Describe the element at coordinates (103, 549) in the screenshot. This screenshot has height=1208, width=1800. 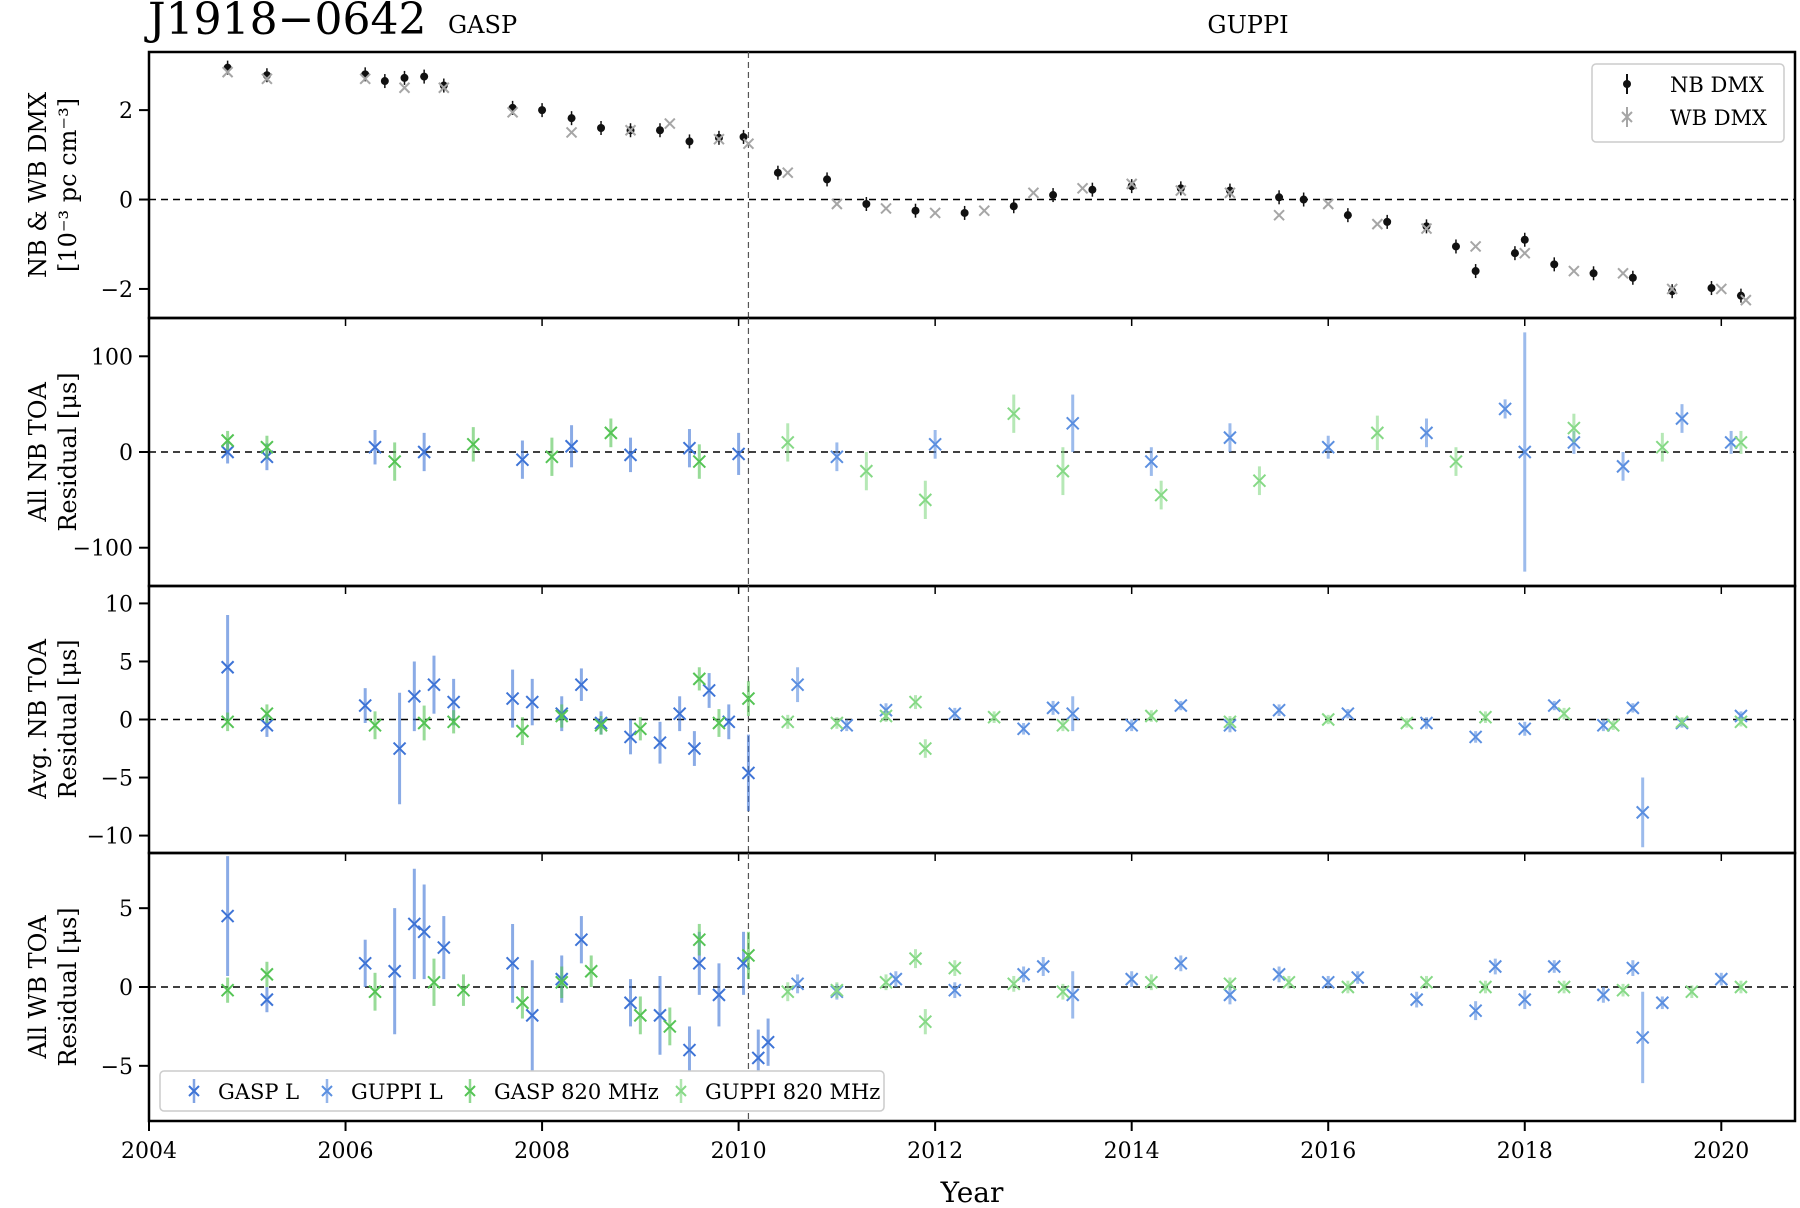
I see `y-tick-label: −100` at that location.